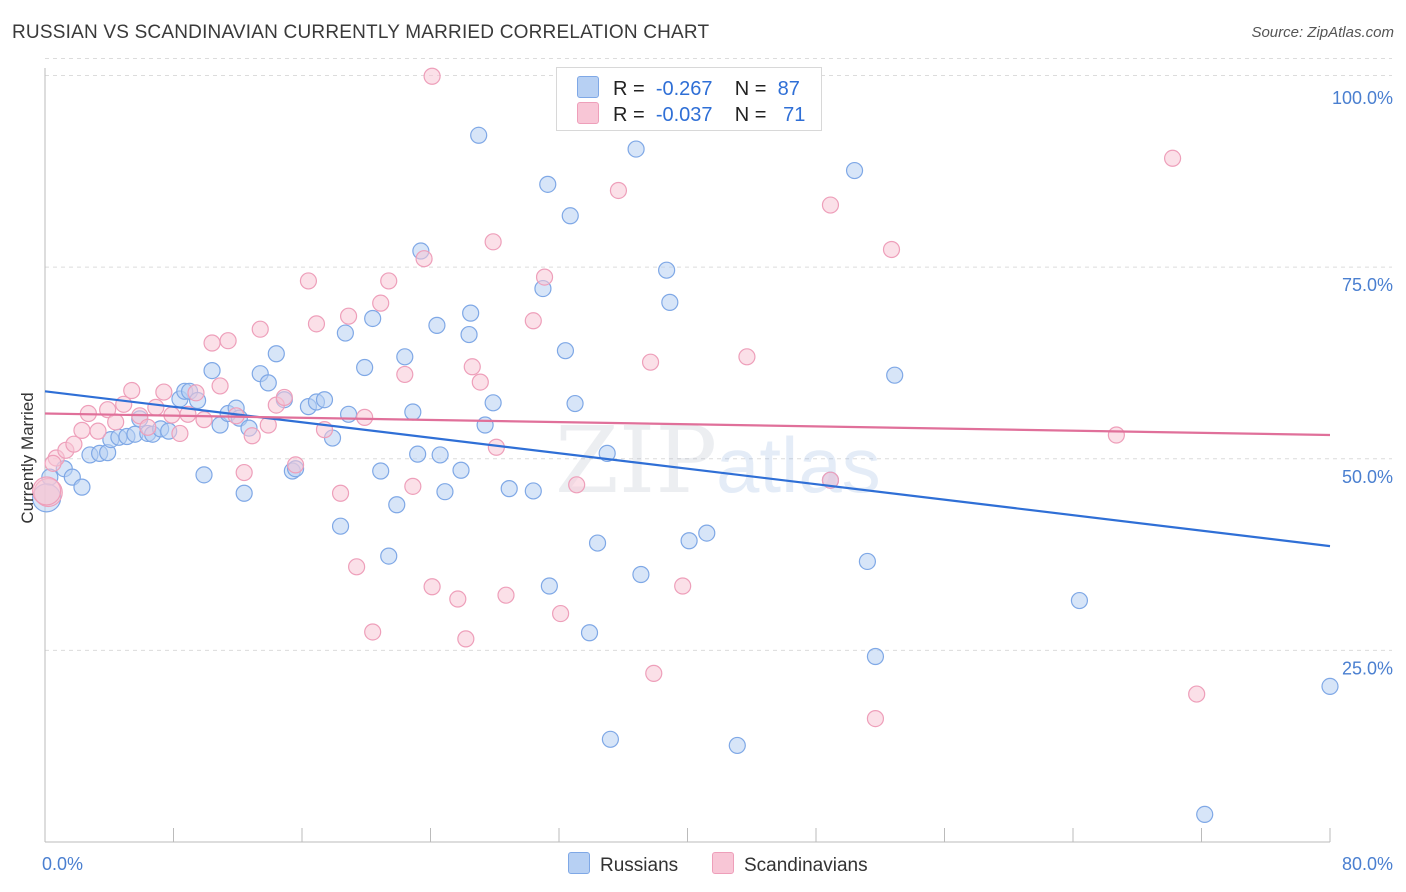 This screenshot has width=1406, height=892. I want to click on russians-swatch, so click(588, 87).